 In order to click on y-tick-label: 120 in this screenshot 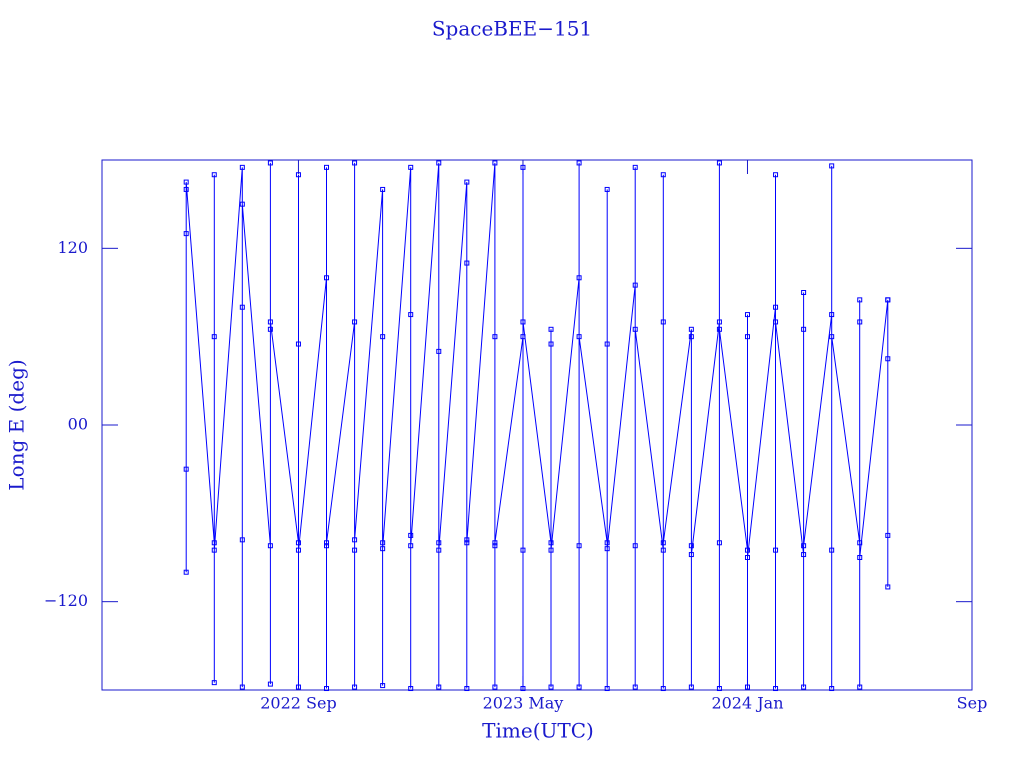, I will do `click(72, 247)`.